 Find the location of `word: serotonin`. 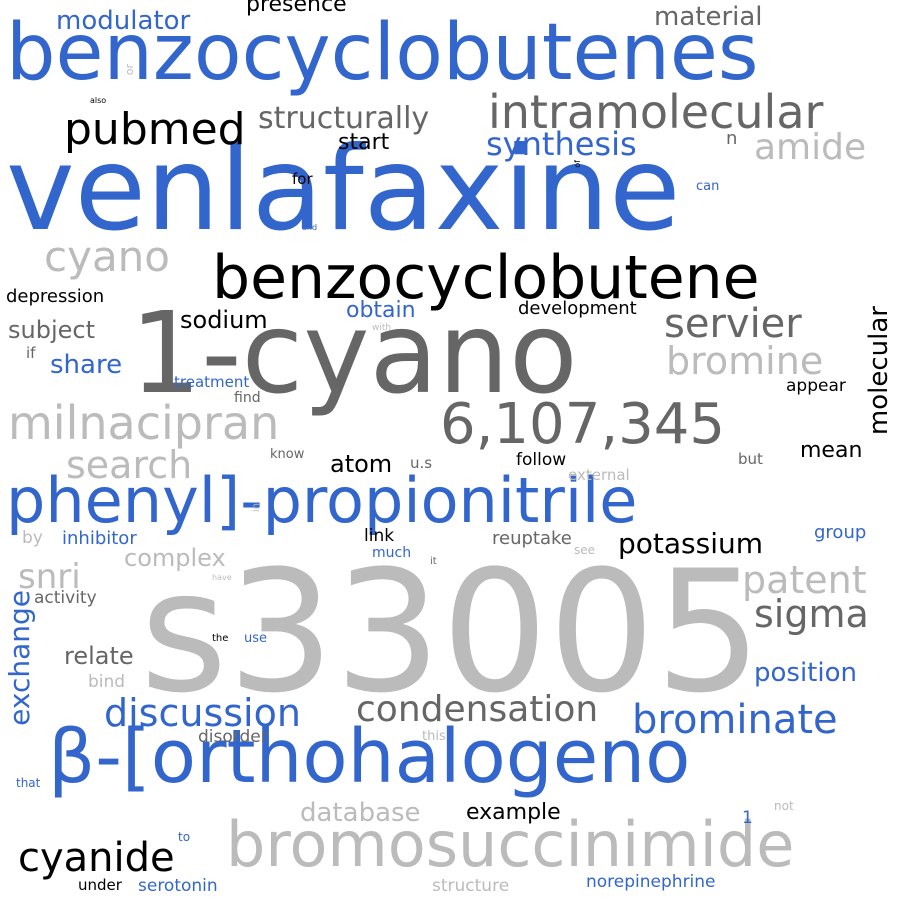

word: serotonin is located at coordinates (178, 886).